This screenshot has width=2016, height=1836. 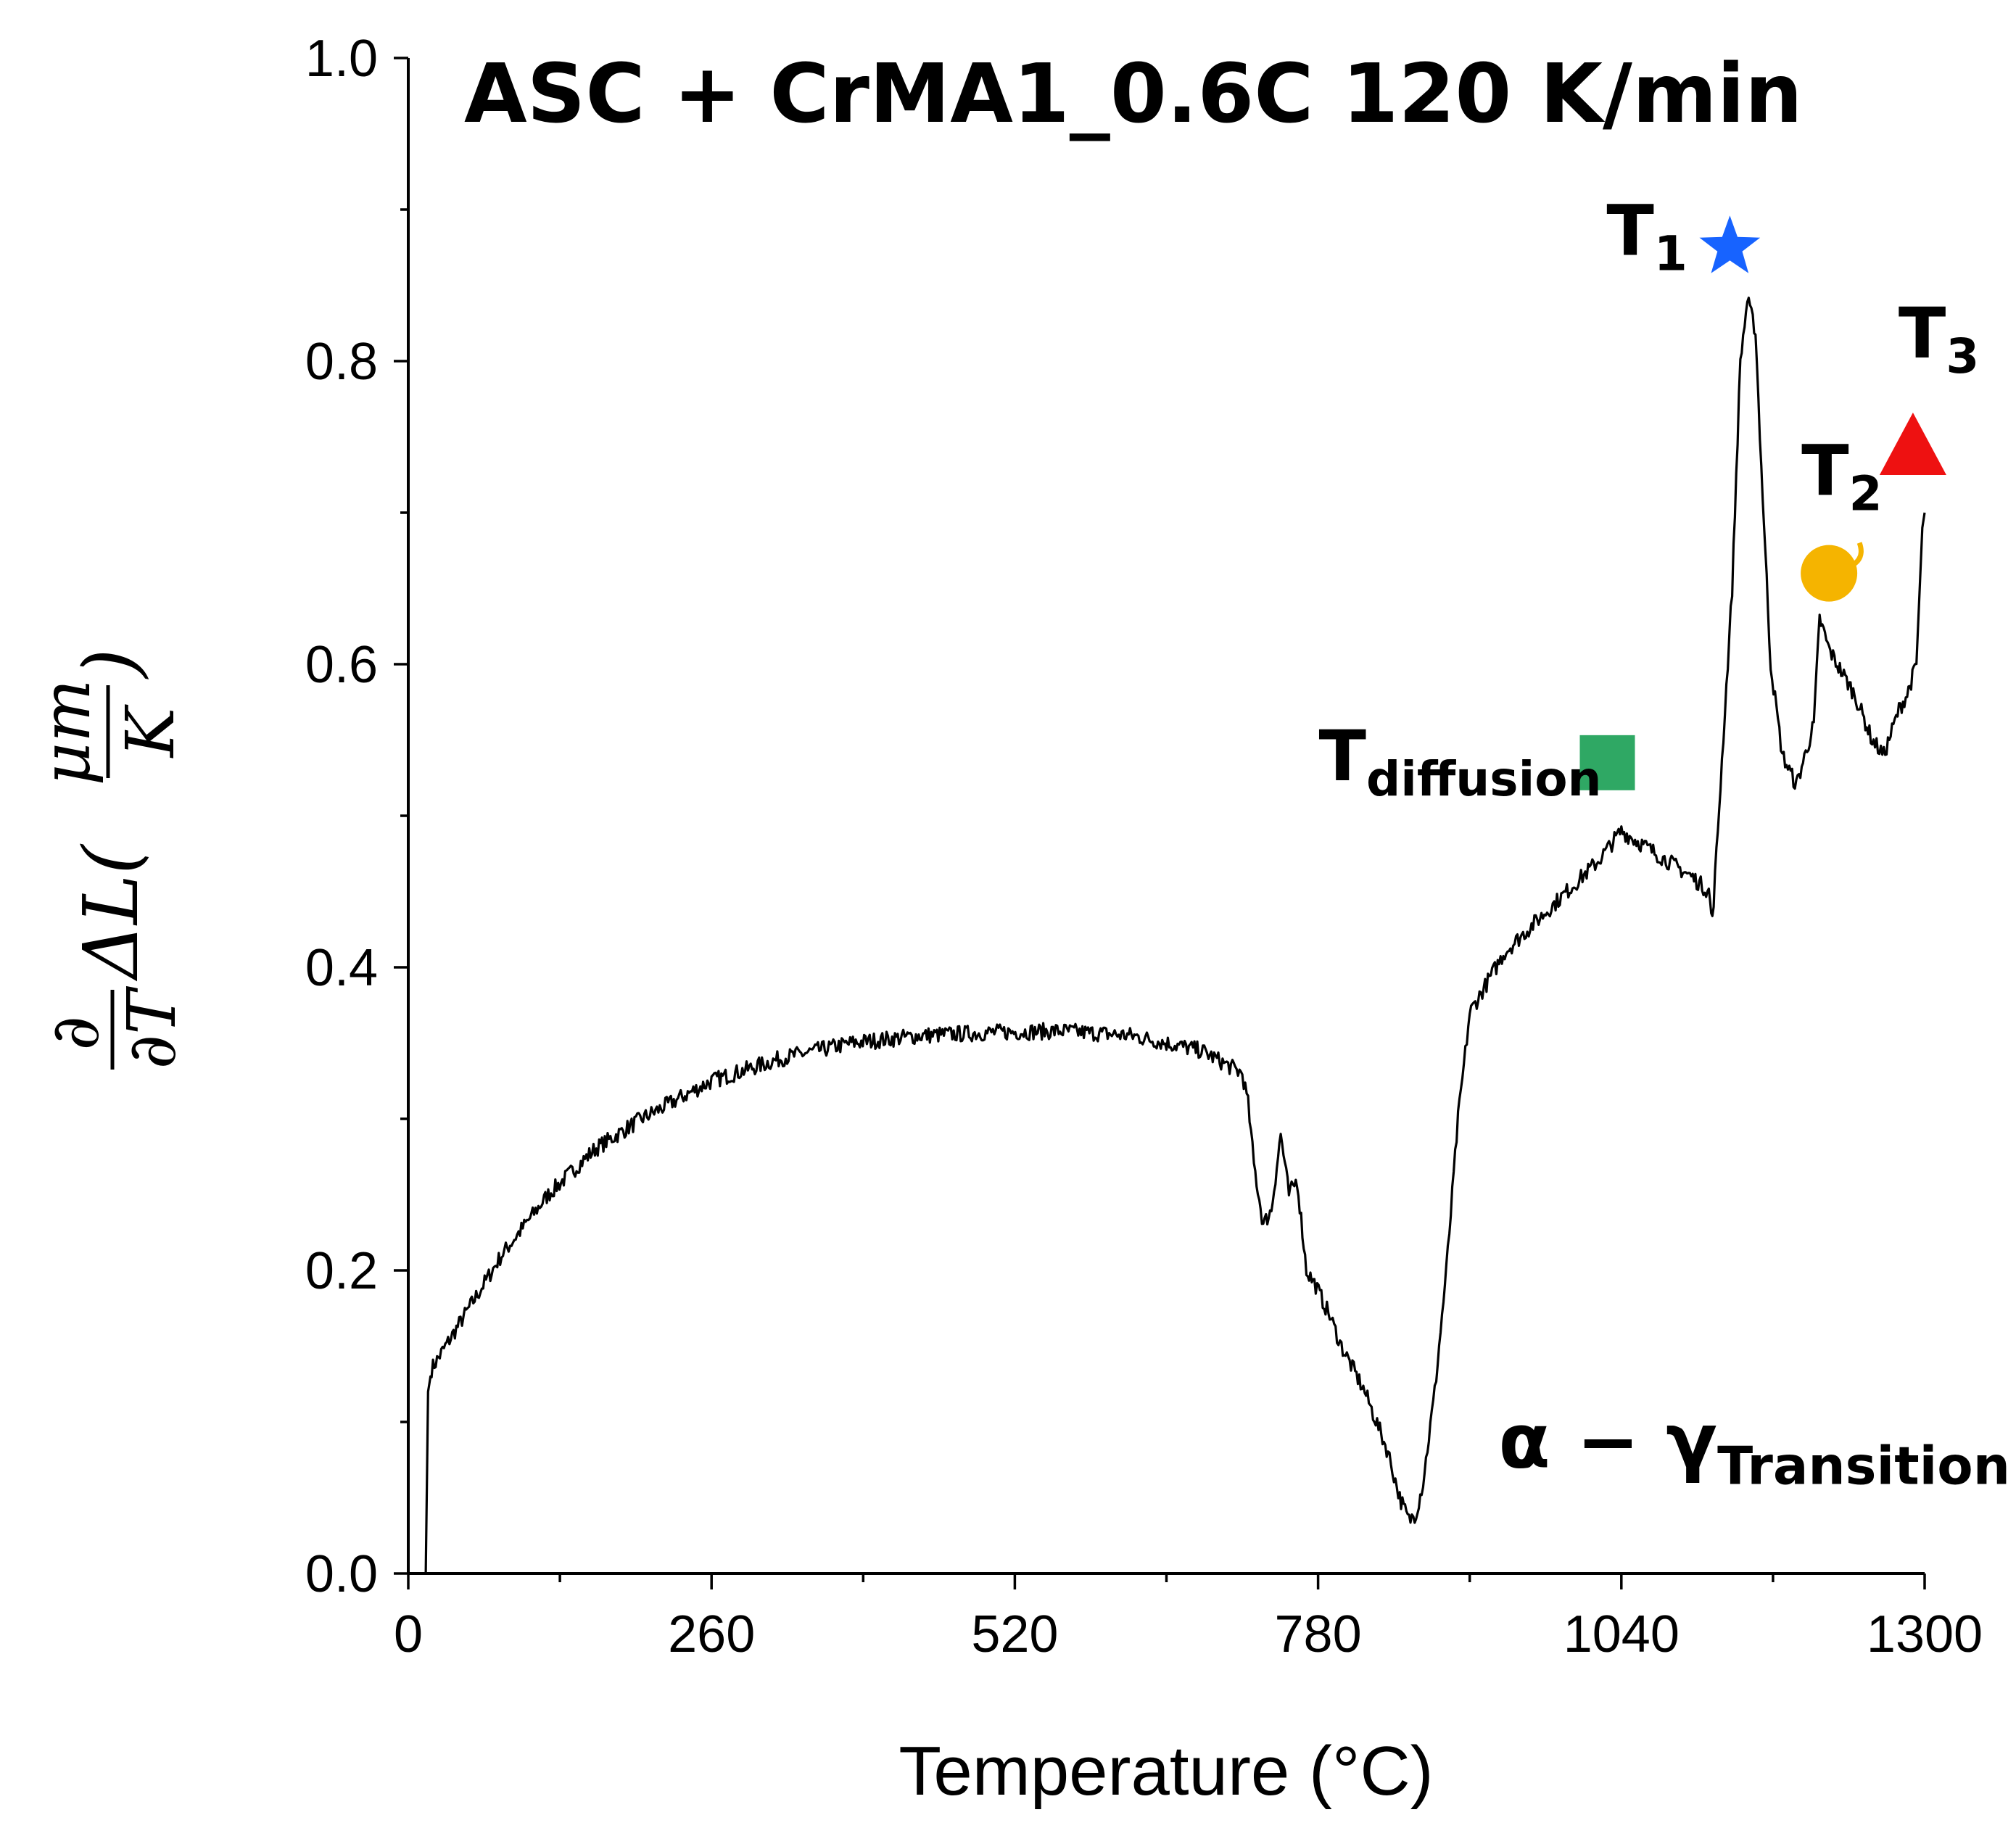 I want to click on y-label-mu-m: μm, so click(x=66, y=732).